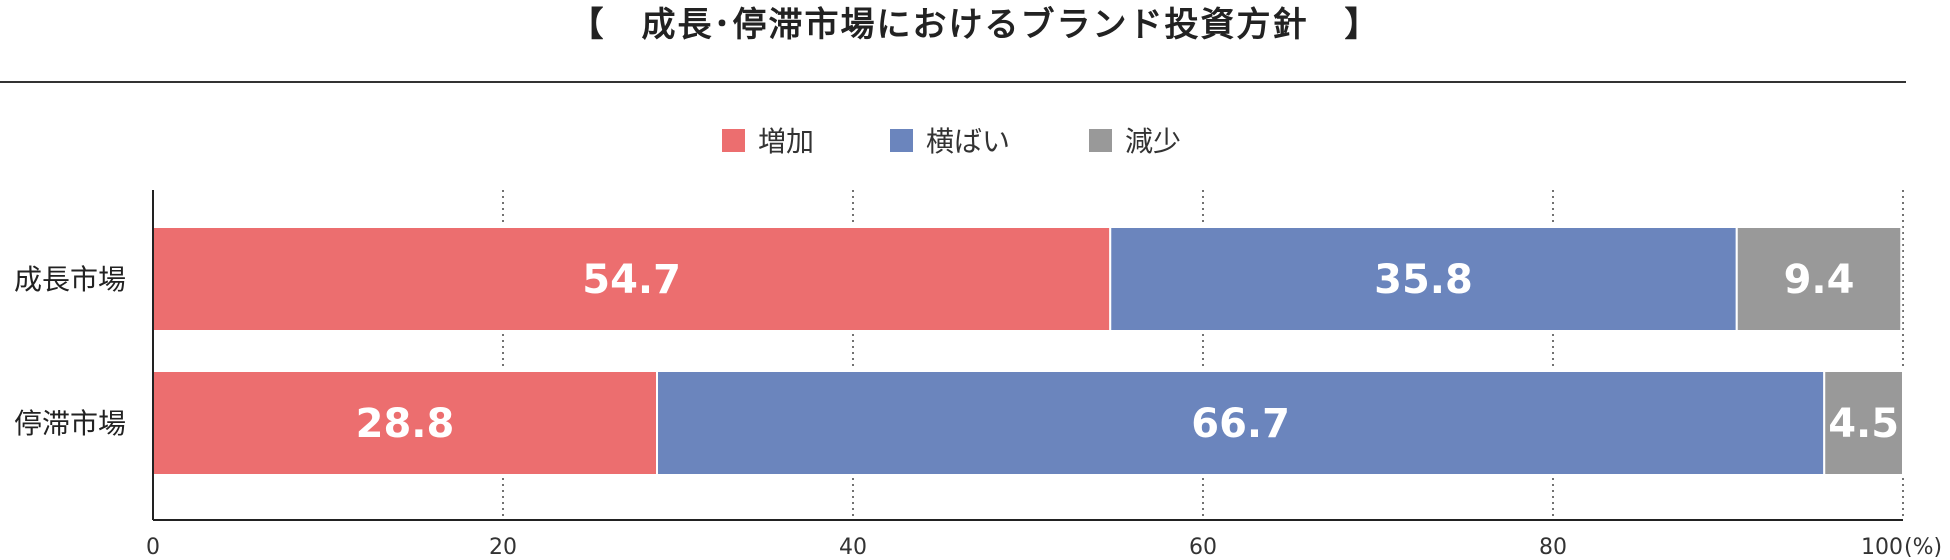  I want to click on x-axis-ticks: 0 20 40 60 80 100 (%), so click(1044, 547).